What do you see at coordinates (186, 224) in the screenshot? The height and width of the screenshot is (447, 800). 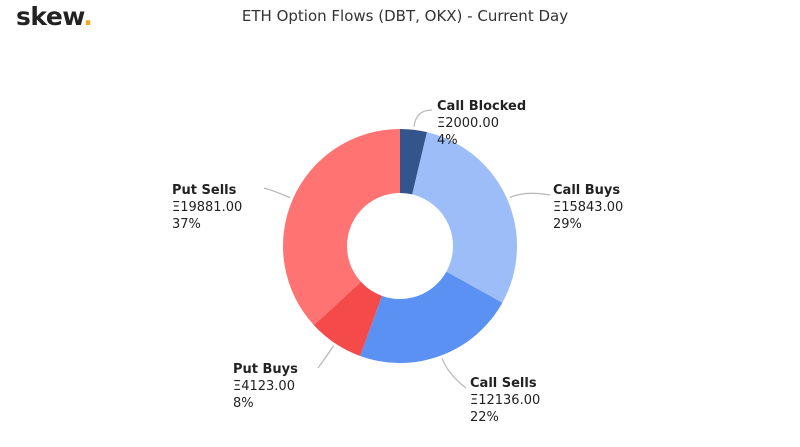 I see `slice-pct: 37%` at bounding box center [186, 224].